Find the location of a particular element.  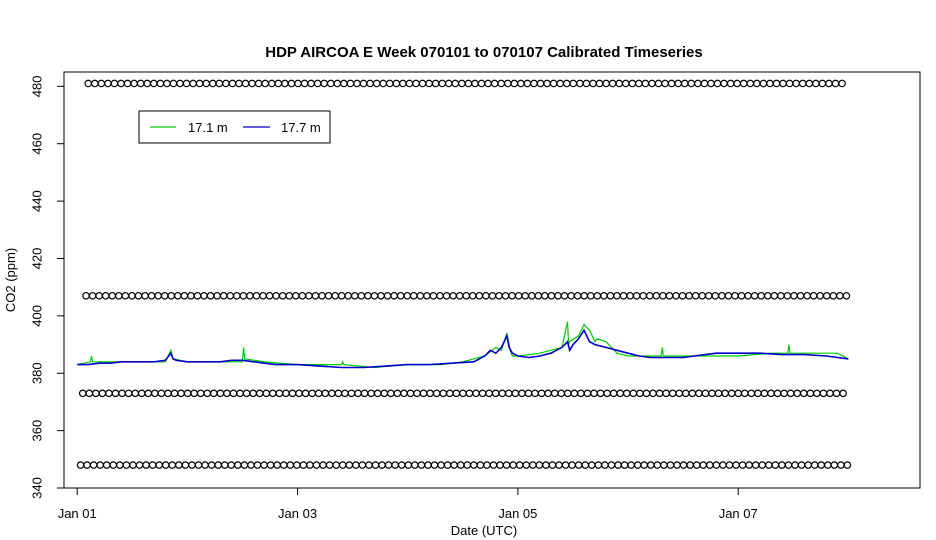

y-tick-label-480: 480 is located at coordinates (36, 86).